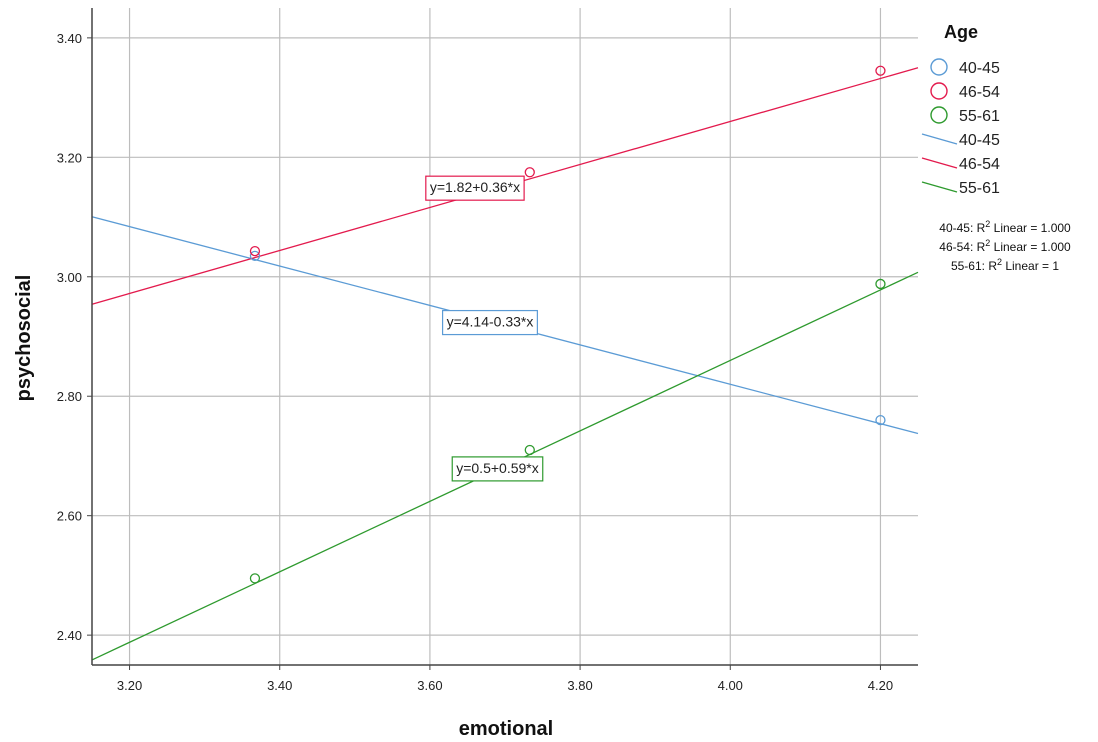 The width and height of the screenshot is (1098, 742). I want to click on r2-note: 40-45: R2 Linear = 1.000, so click(1005, 227).